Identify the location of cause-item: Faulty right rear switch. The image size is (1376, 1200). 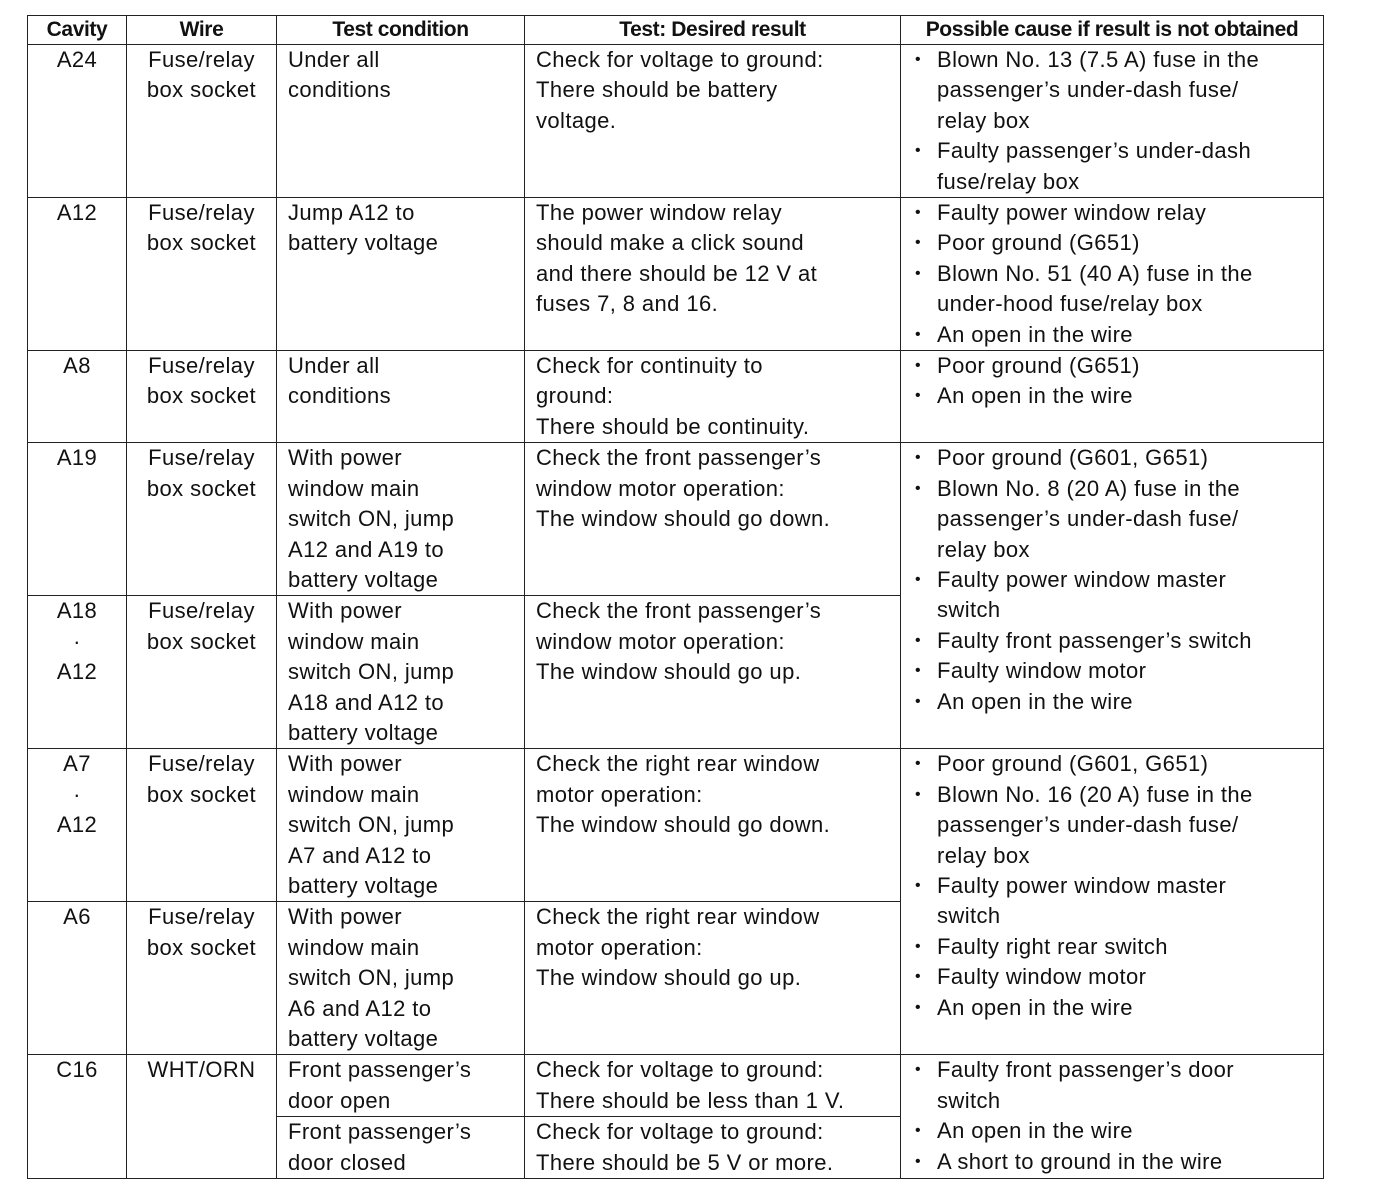
(1117, 947).